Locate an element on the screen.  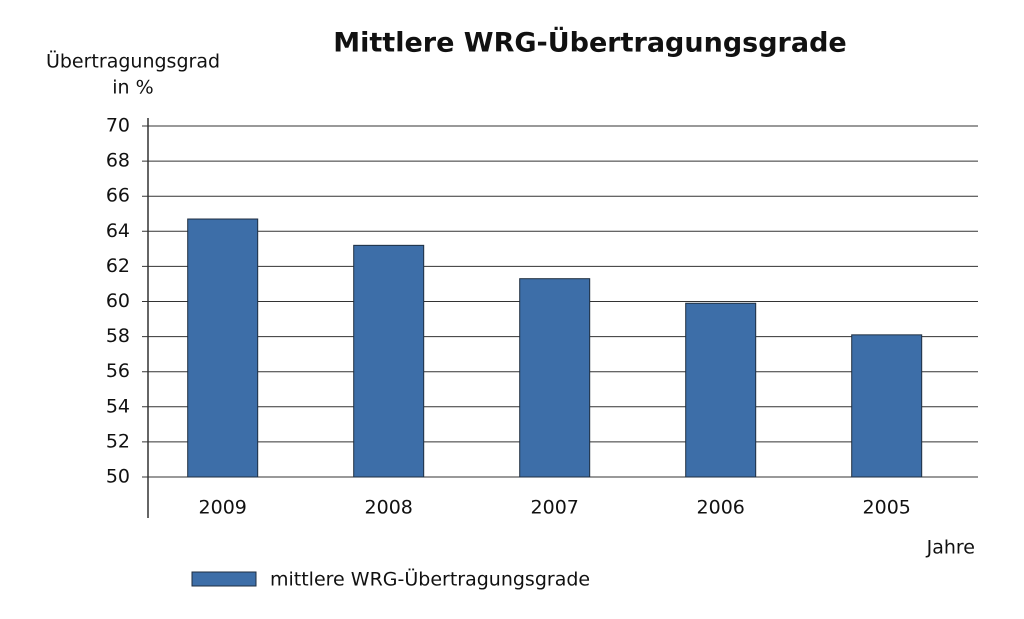
chart-title: Mittlere WRG-Übertragungsgrade is located at coordinates (589, 42).